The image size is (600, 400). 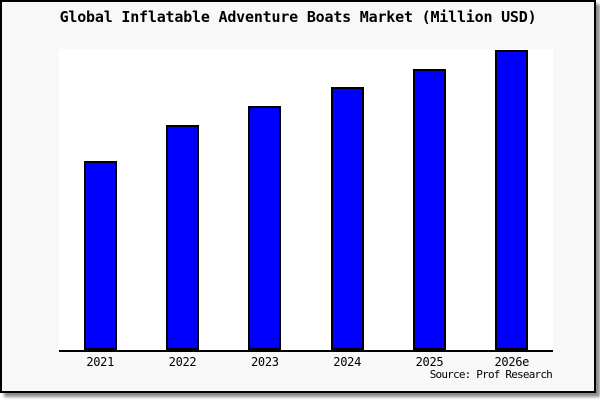 I want to click on x-tick-label-2022: 2022, so click(x=182, y=362).